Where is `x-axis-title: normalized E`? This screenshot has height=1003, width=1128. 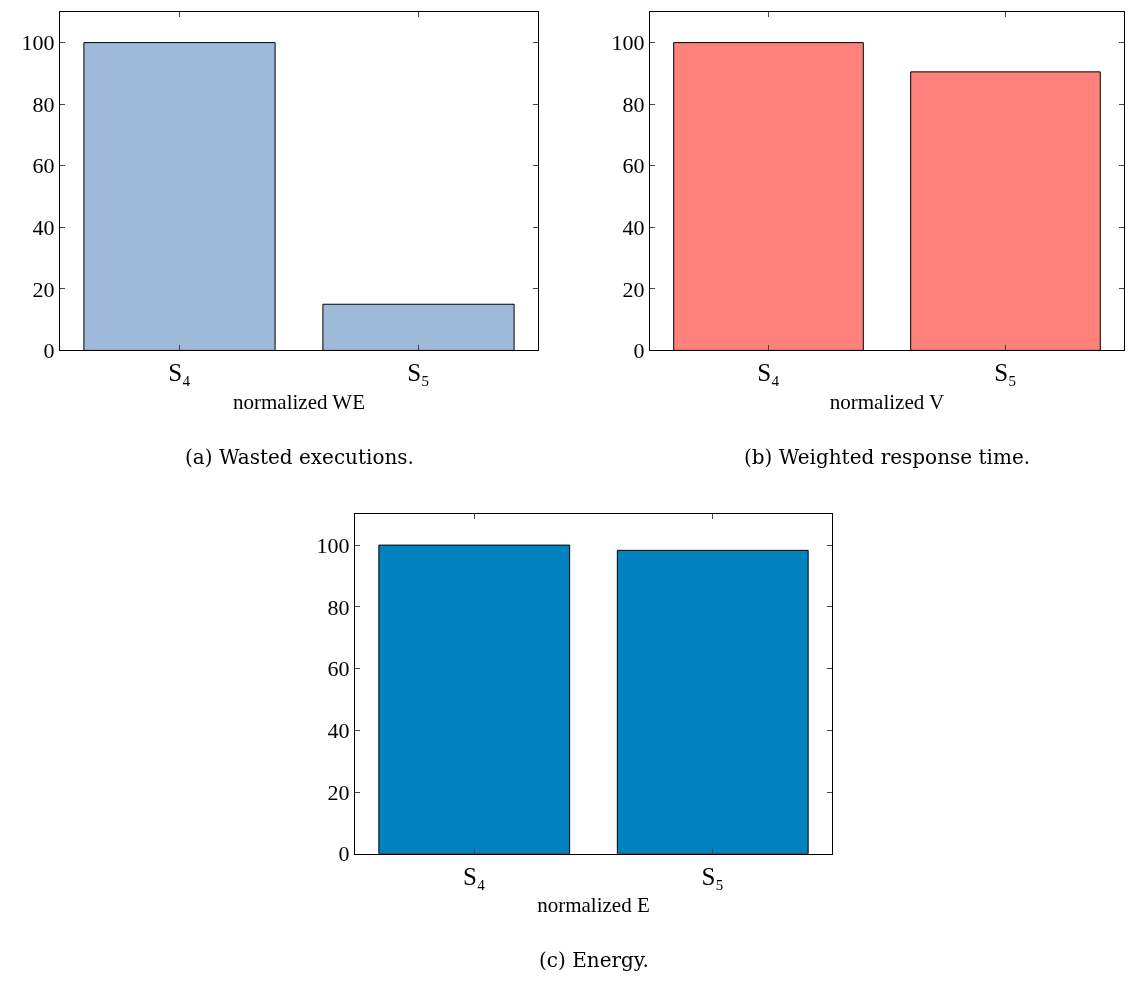
x-axis-title: normalized E is located at coordinates (593, 904).